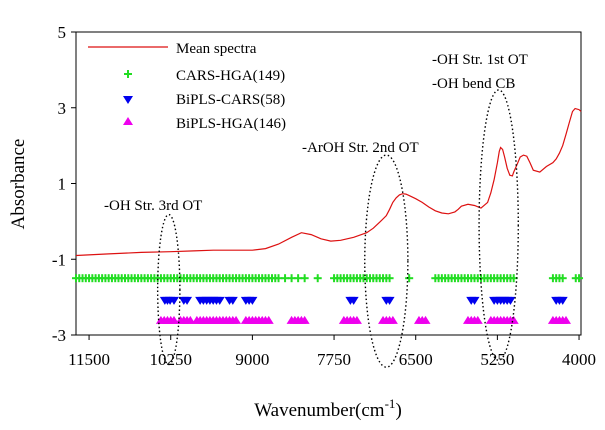 This screenshot has height=430, width=605. I want to click on annotation-oh-bend-cb: -OH bend CB, so click(473, 84).